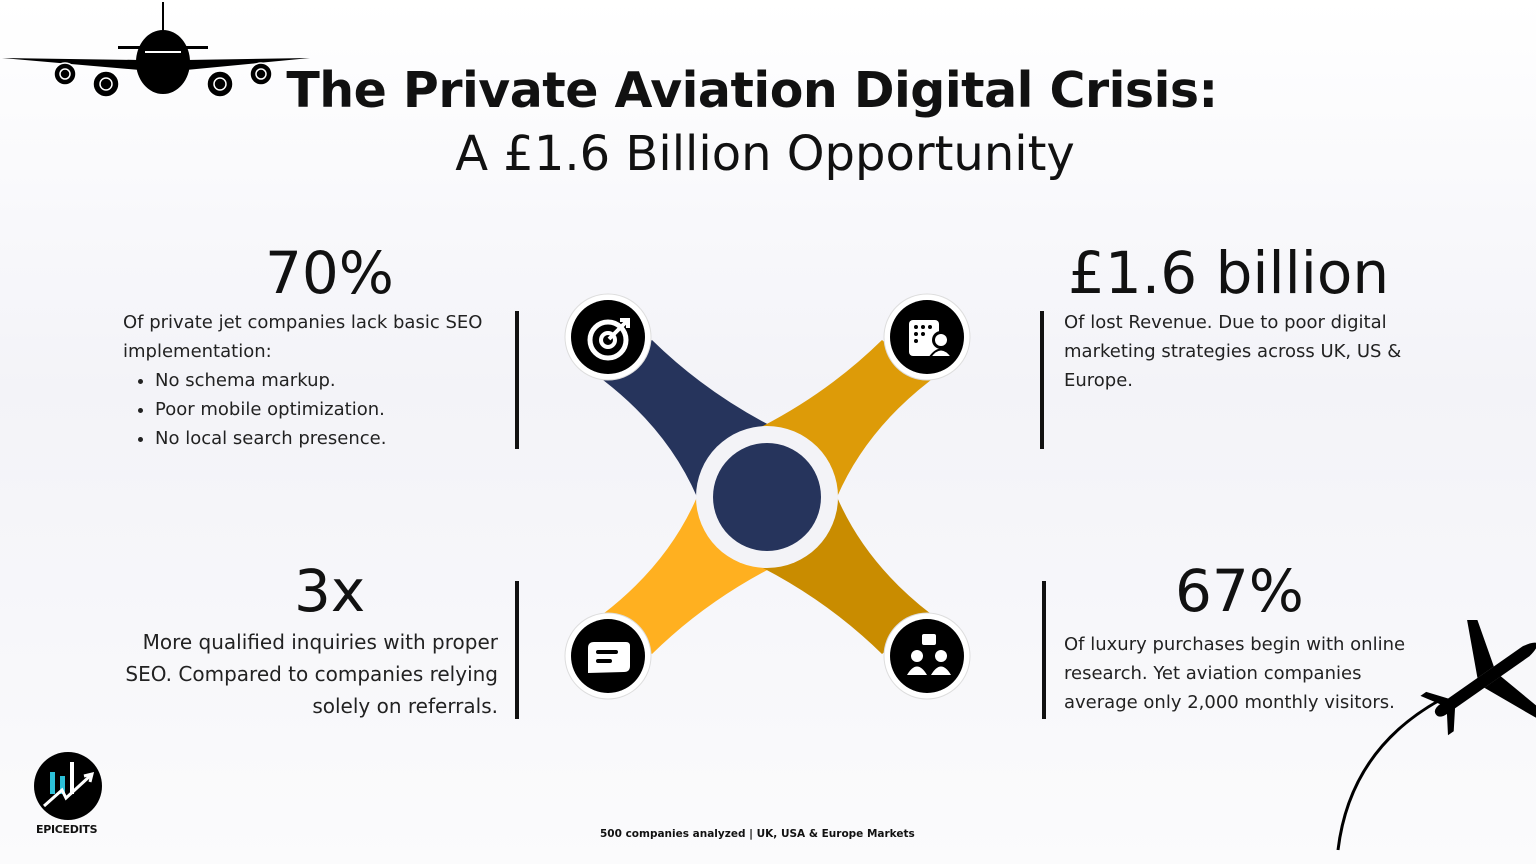 The image size is (1536, 864). What do you see at coordinates (330, 591) in the screenshot?
I see `stat-value-inquiries: 3x` at bounding box center [330, 591].